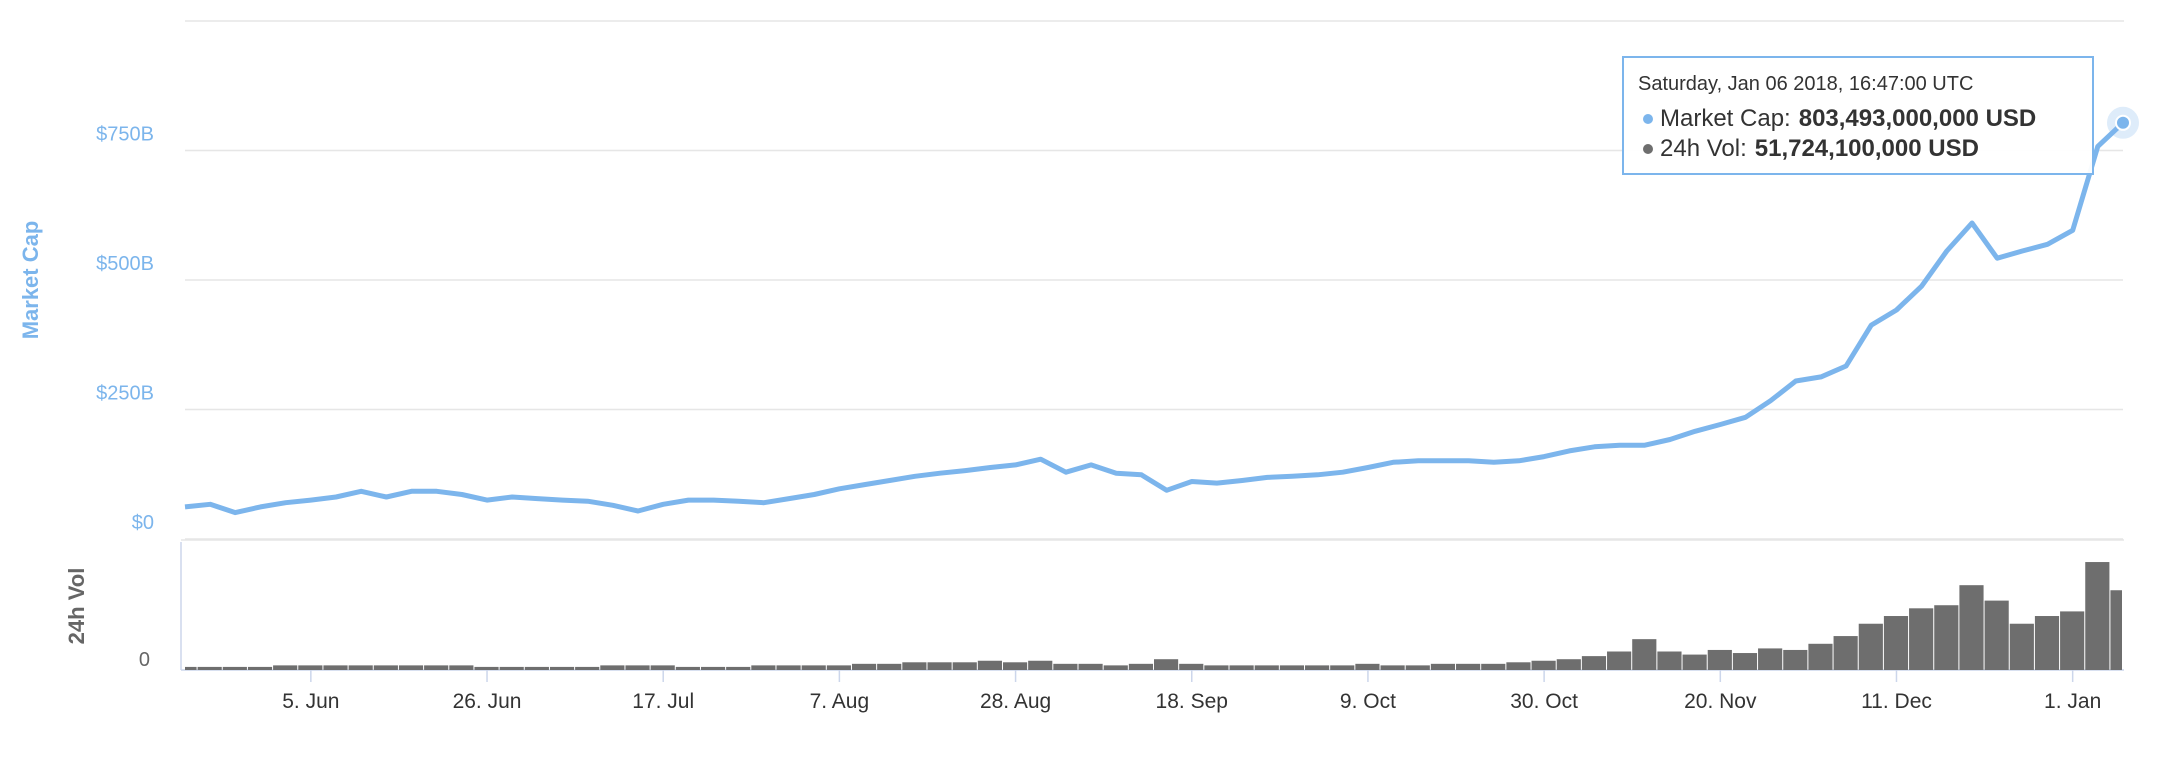  Describe the element at coordinates (2072, 701) in the screenshot. I see `x-tick-label: 1. Jan` at that location.